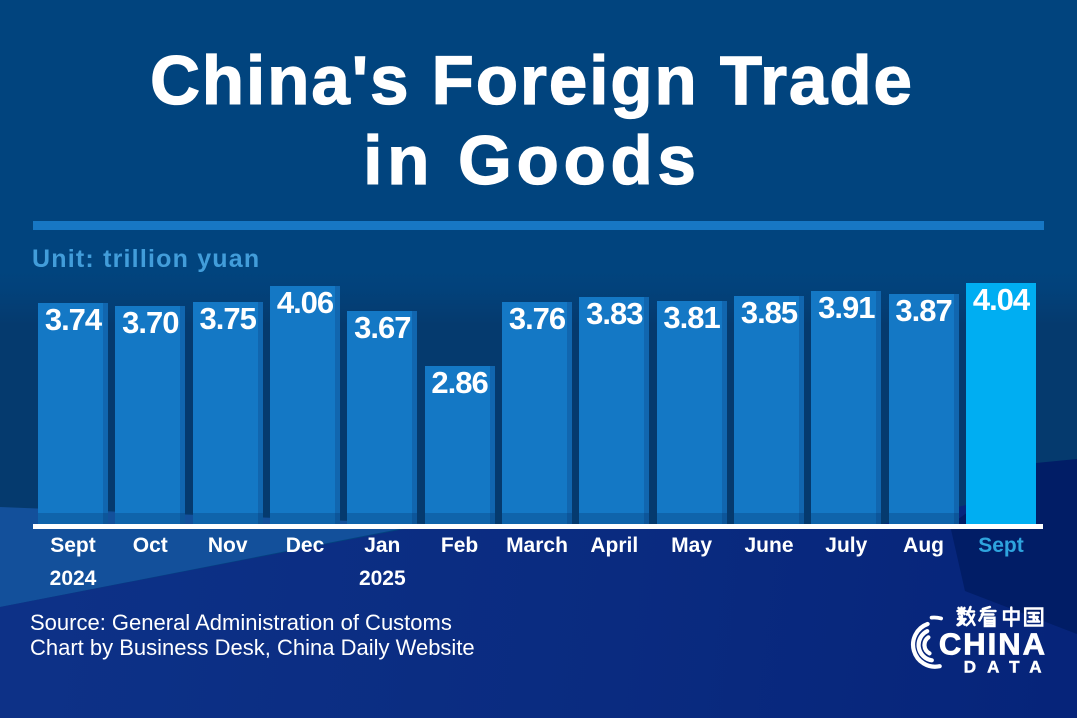  Describe the element at coordinates (993, 644) in the screenshot. I see `svg-text: CHINA` at that location.